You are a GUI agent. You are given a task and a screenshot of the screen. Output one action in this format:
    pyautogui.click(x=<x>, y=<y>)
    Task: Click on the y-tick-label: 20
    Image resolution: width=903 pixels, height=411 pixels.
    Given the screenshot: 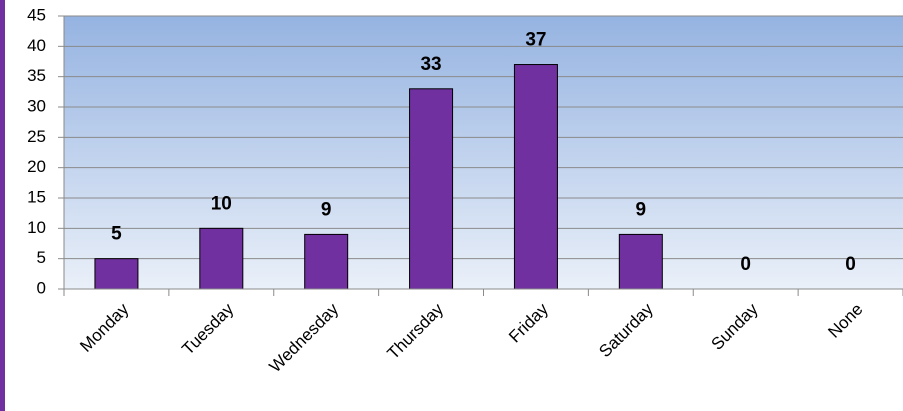 What is the action you would take?
    pyautogui.click(x=36, y=166)
    